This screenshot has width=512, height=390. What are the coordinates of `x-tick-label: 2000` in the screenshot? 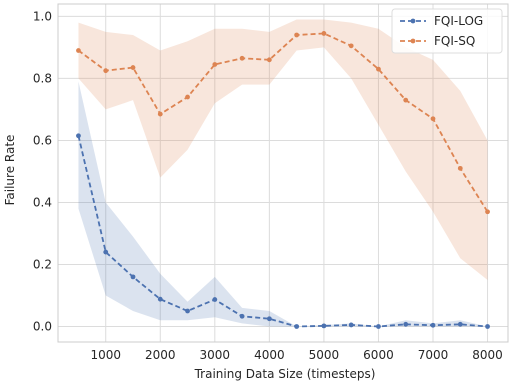 It's located at (160, 355).